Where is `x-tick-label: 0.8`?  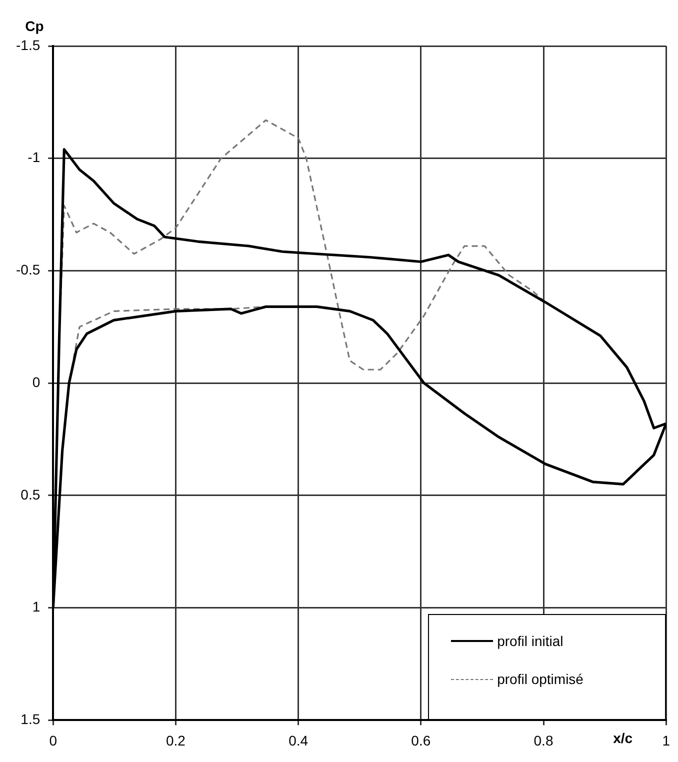 x-tick-label: 0.8 is located at coordinates (544, 740).